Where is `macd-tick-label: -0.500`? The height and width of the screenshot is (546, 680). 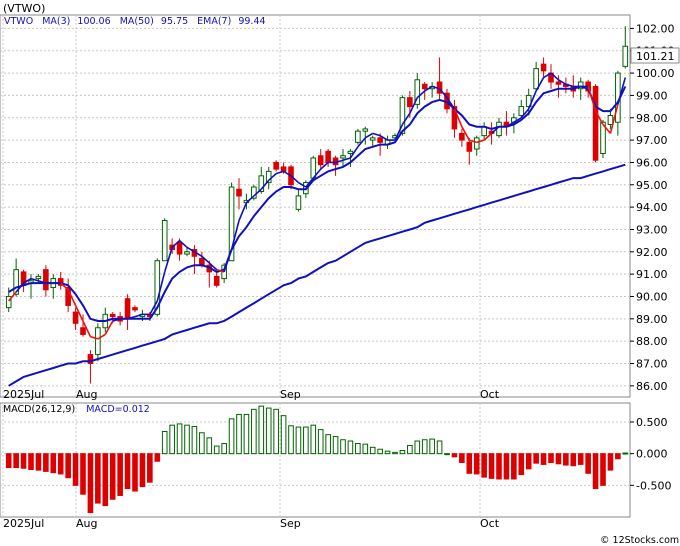 macd-tick-label: -0.500 is located at coordinates (653, 485).